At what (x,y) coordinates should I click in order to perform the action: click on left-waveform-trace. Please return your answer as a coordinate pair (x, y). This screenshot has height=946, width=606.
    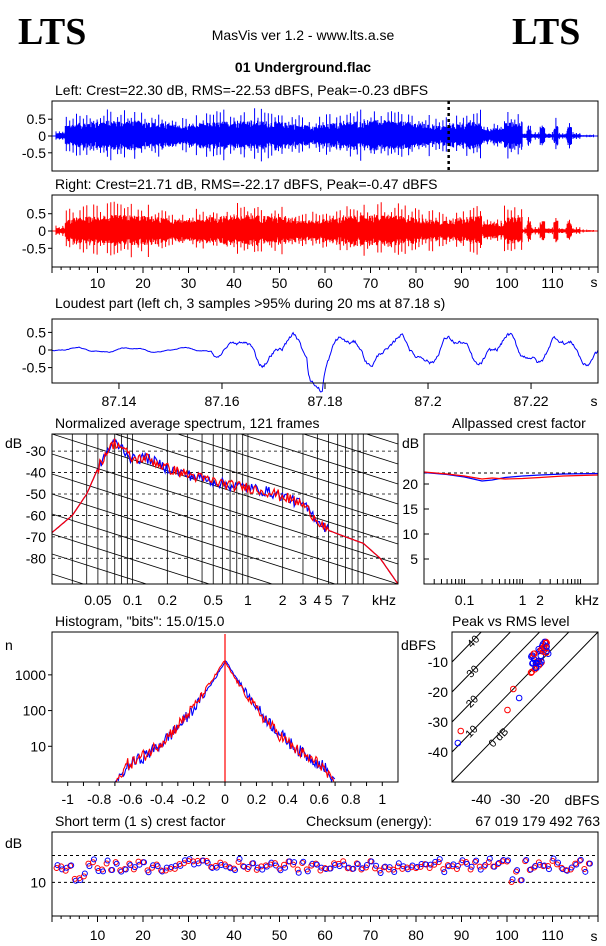
    Looking at the image, I should click on (324, 135).